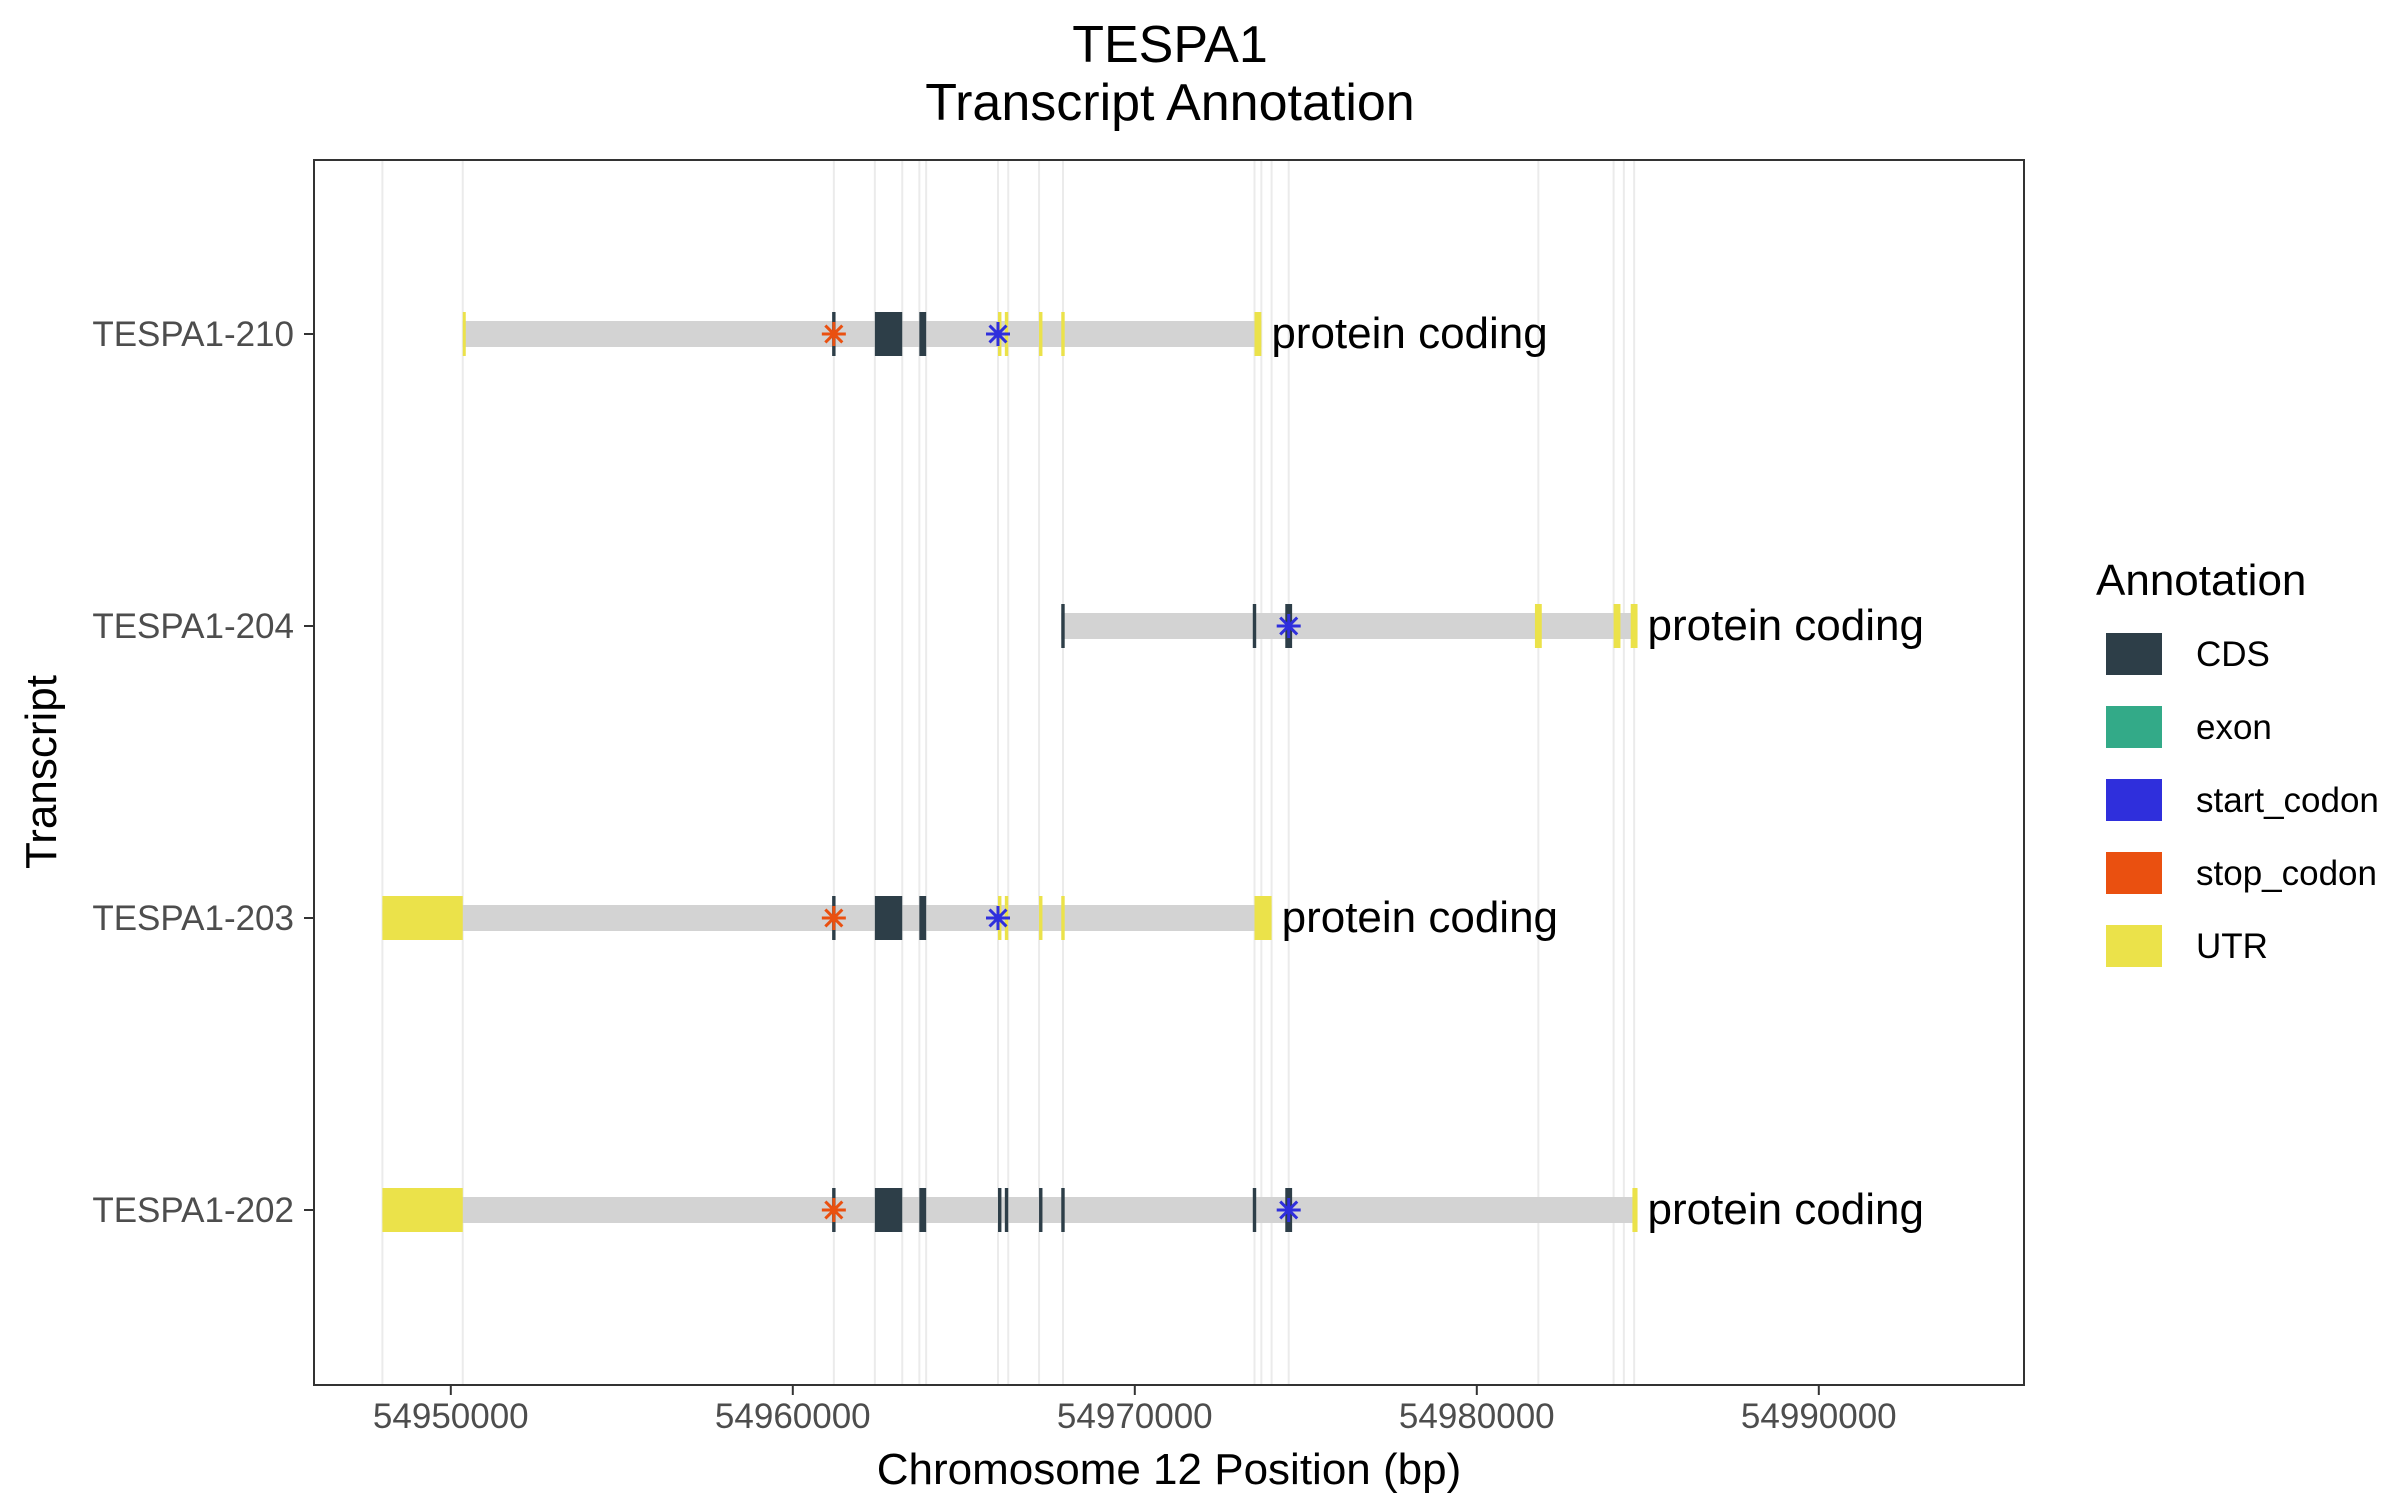  I want to click on legend-label: CDS, so click(2233, 654).